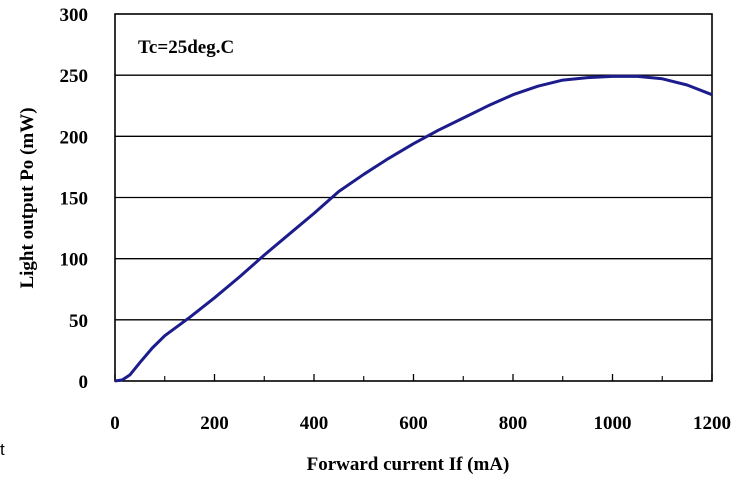 Image resolution: width=748 pixels, height=482 pixels. I want to click on x-tick-labels: 0 200 400 600 800 1000 1200, so click(420, 423).